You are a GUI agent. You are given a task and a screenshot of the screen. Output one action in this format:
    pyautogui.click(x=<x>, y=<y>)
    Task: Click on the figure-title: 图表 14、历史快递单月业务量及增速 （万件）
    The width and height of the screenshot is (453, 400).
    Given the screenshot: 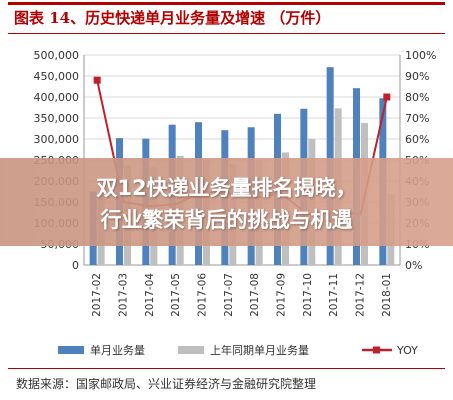 What is the action you would take?
    pyautogui.click(x=172, y=18)
    